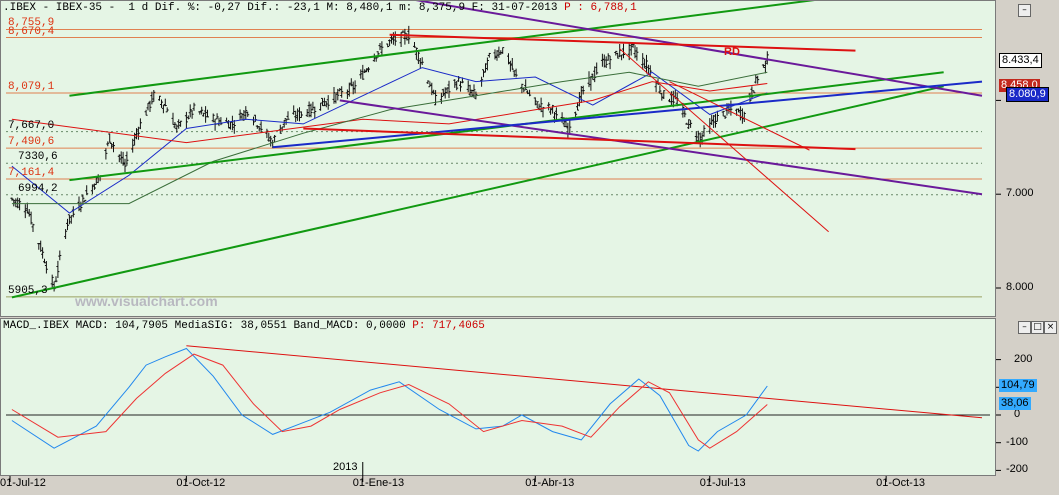  What do you see at coordinates (1024, 10) in the screenshot?
I see `panel-close-icon: –` at bounding box center [1024, 10].